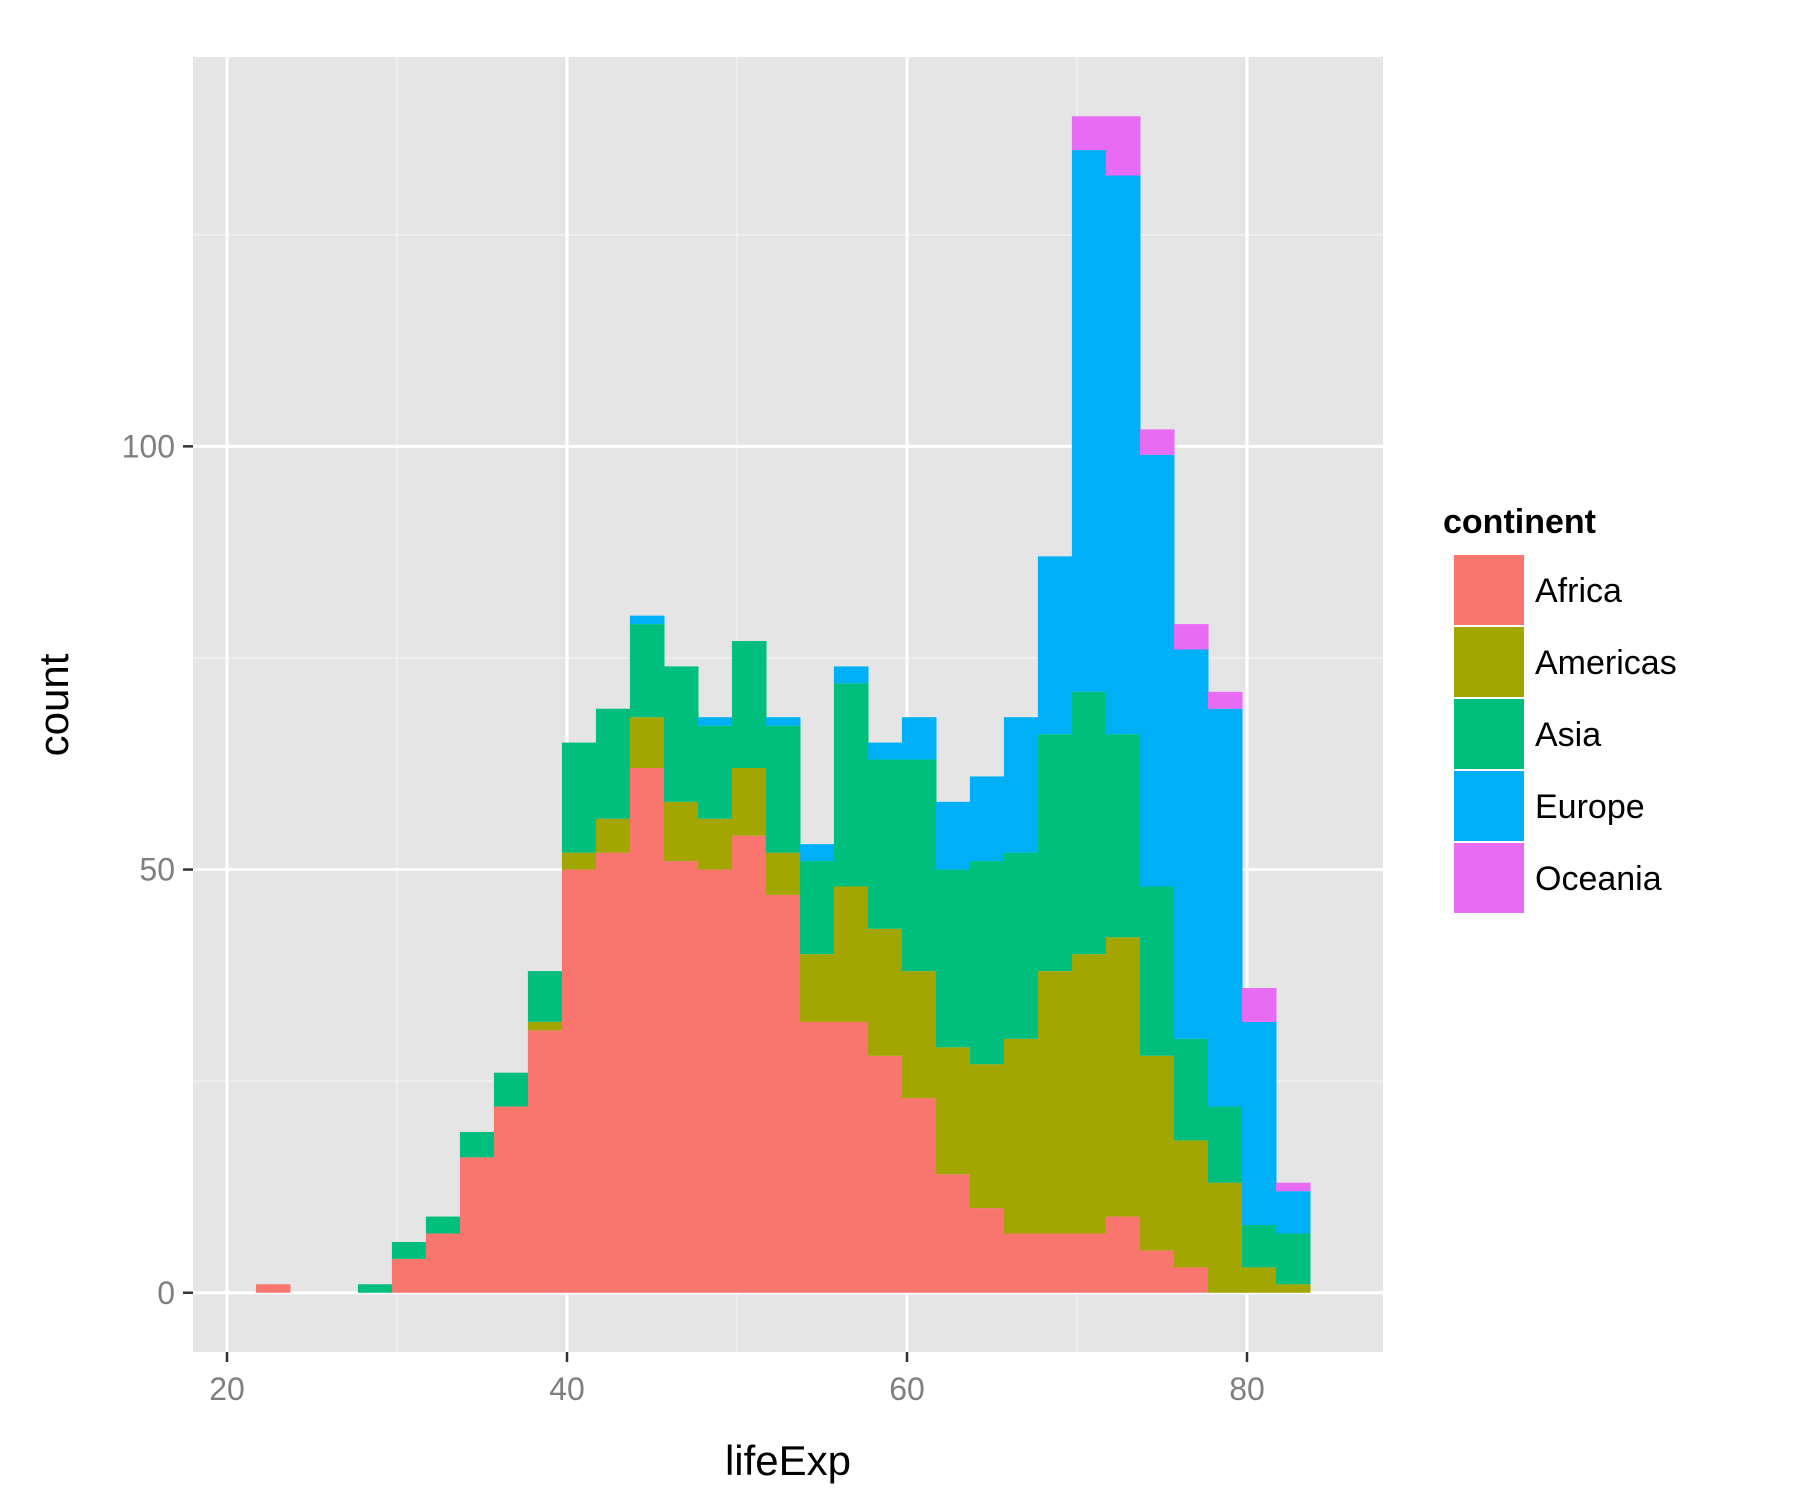  Describe the element at coordinates (1489, 734) in the screenshot. I see `legend-swatch-asia` at that location.